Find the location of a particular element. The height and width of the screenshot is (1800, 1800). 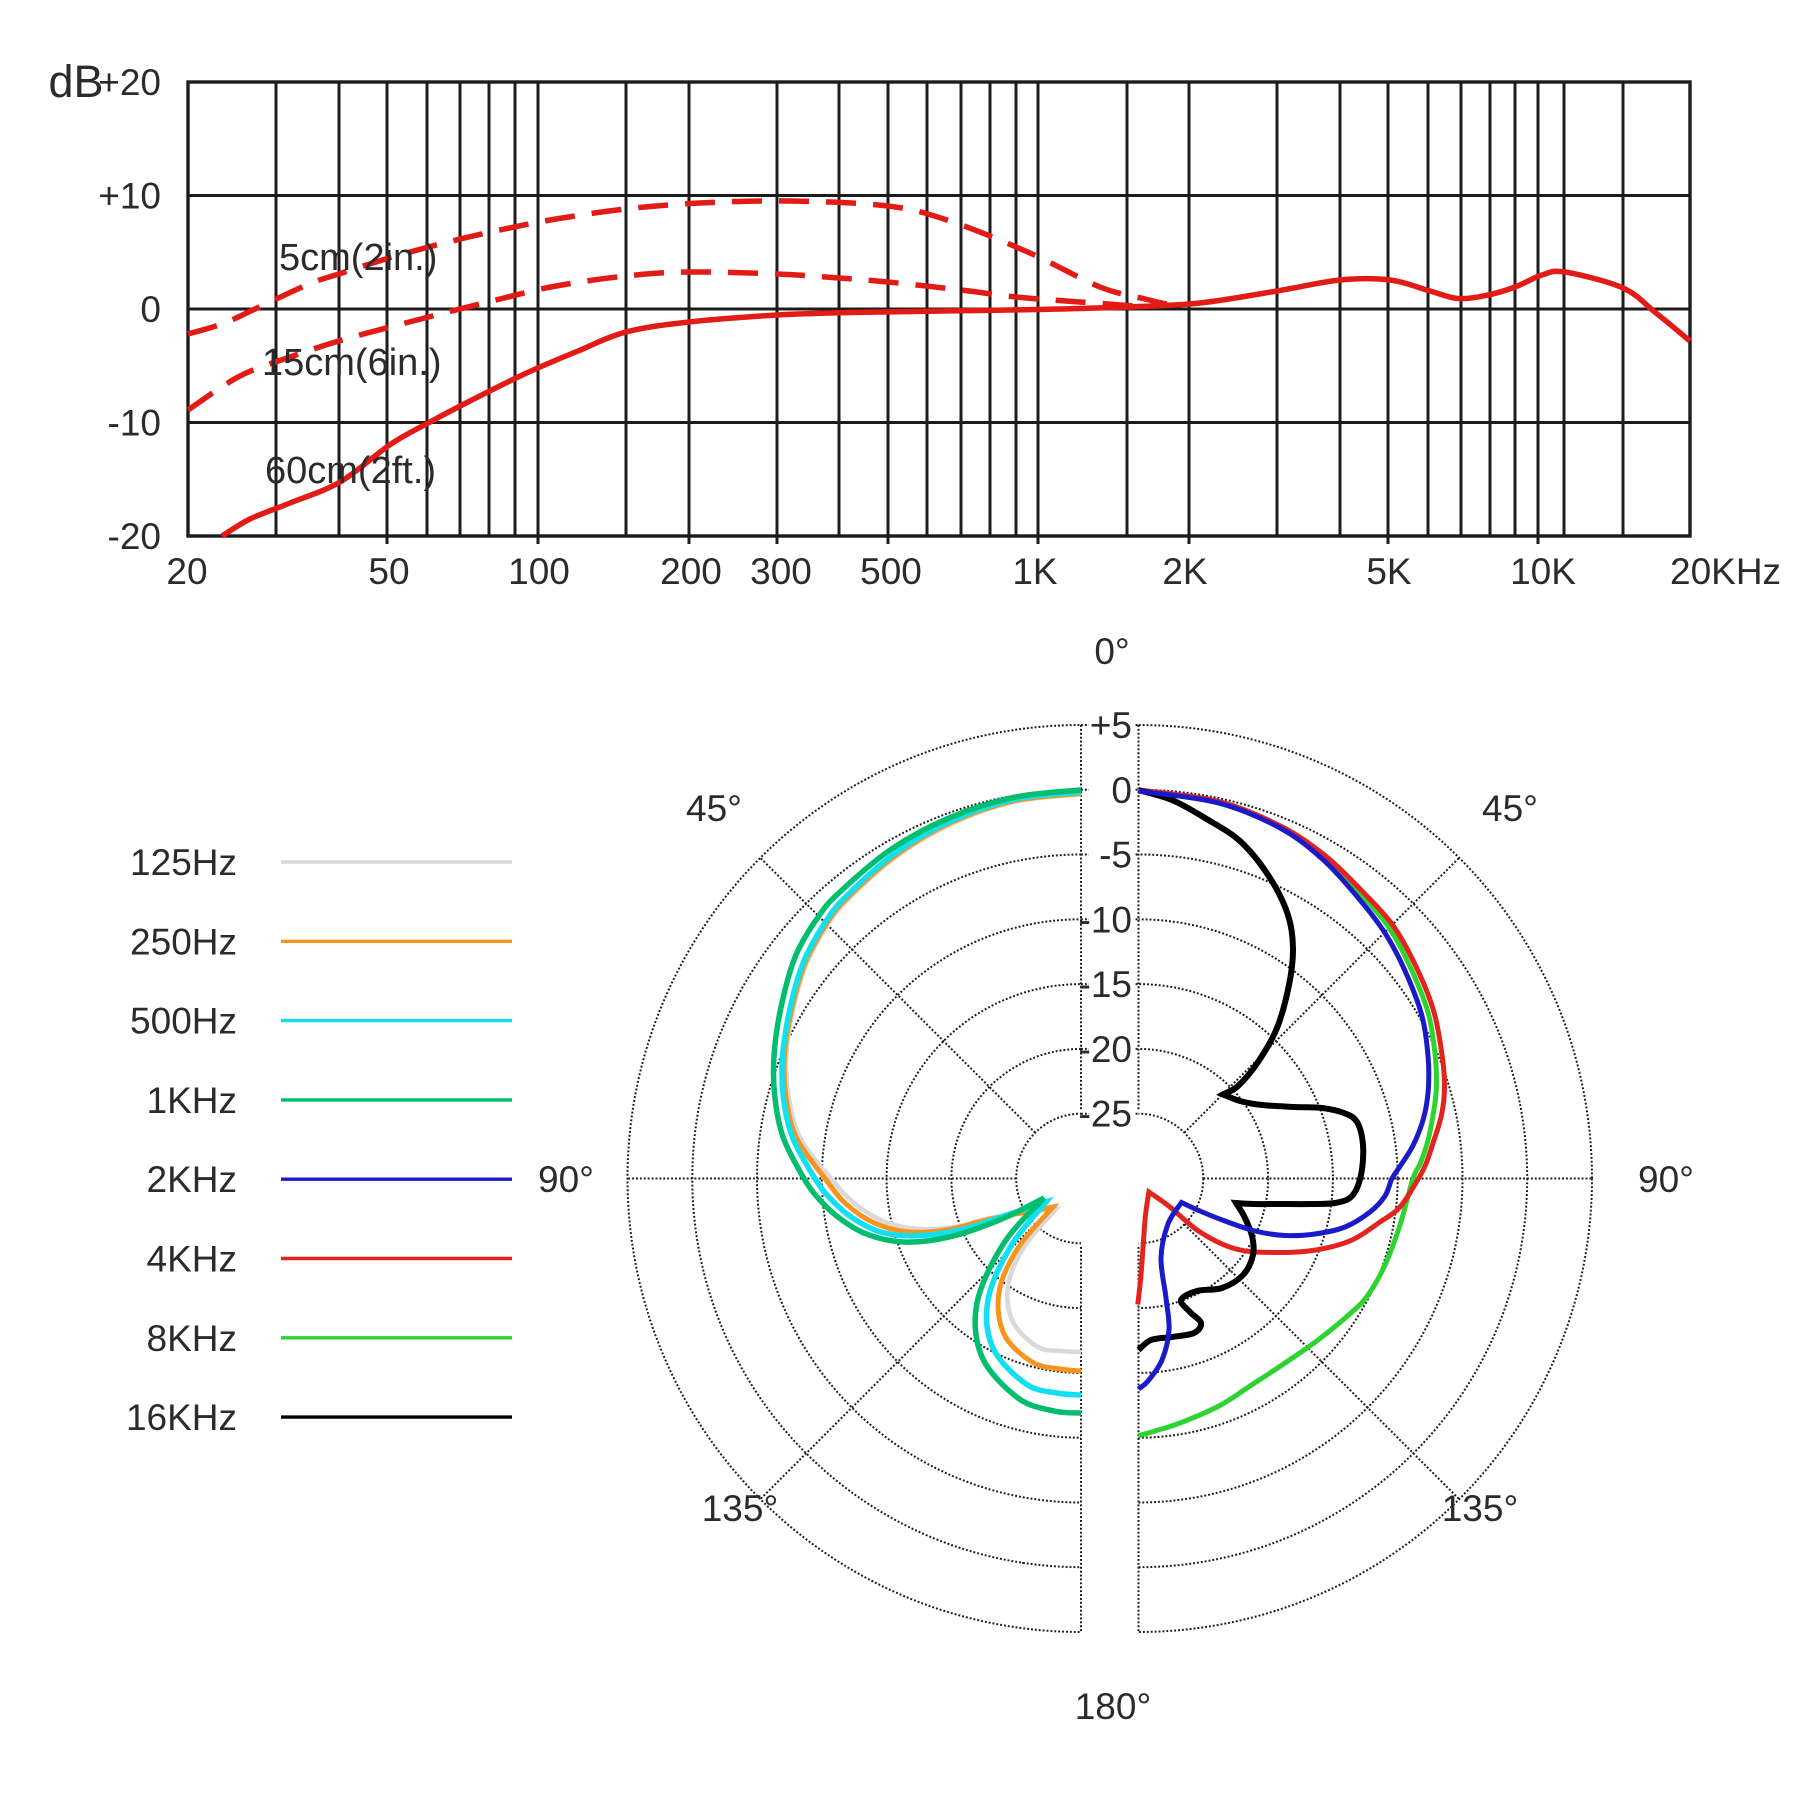

svg-text: +10 is located at coordinates (129, 196).